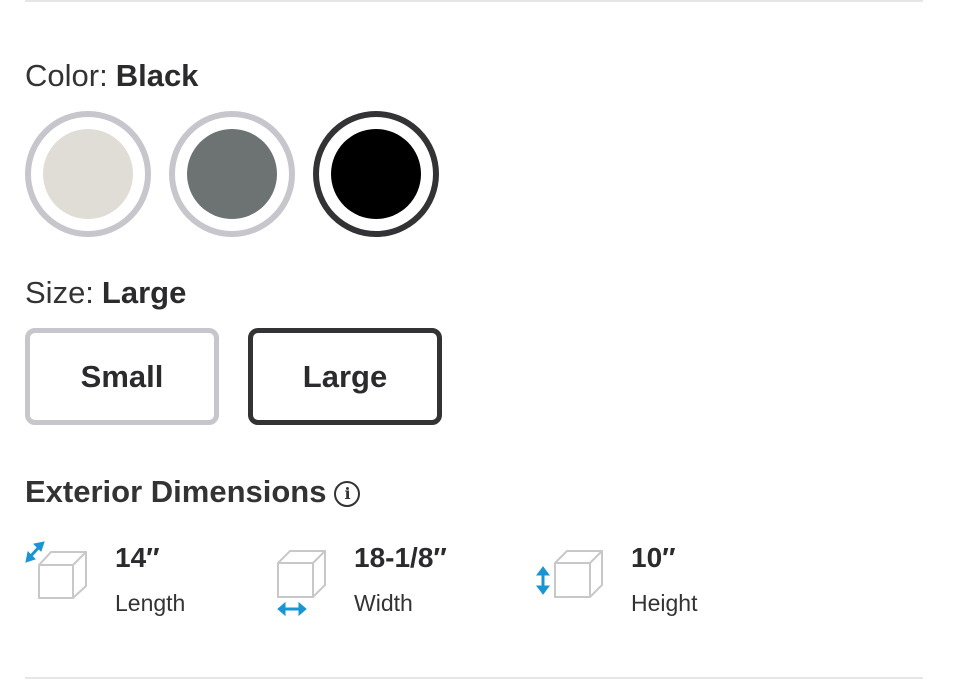  Describe the element at coordinates (383, 603) in the screenshot. I see `width-label: Width` at that location.